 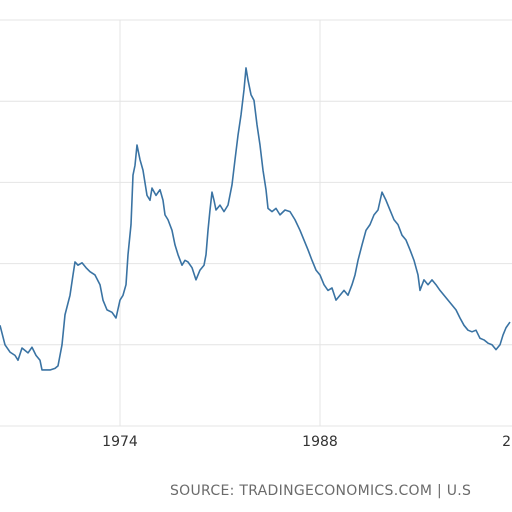 I want to click on x-tick-label: 2002, so click(x=507, y=442).